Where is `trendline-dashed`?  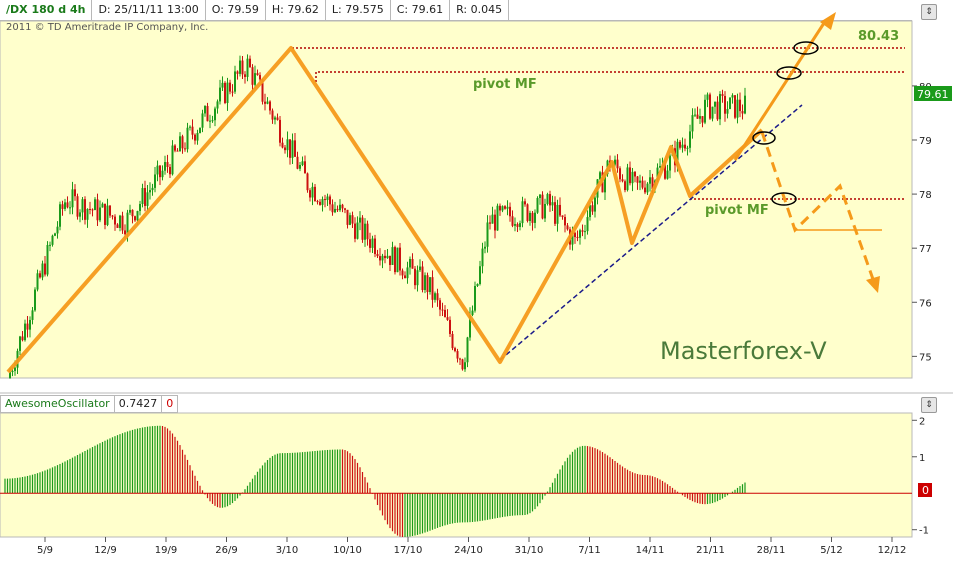 trendline-dashed is located at coordinates (651, 232).